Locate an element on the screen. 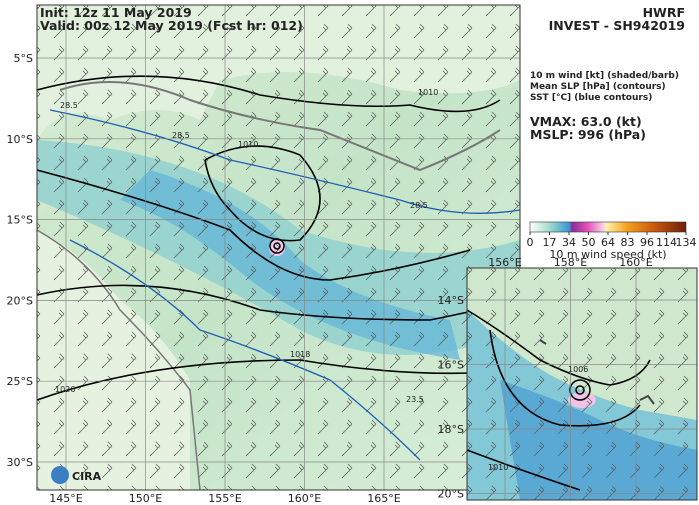 This screenshot has height=505, width=699. inset-lon-label: 158°E is located at coordinates (570, 262).